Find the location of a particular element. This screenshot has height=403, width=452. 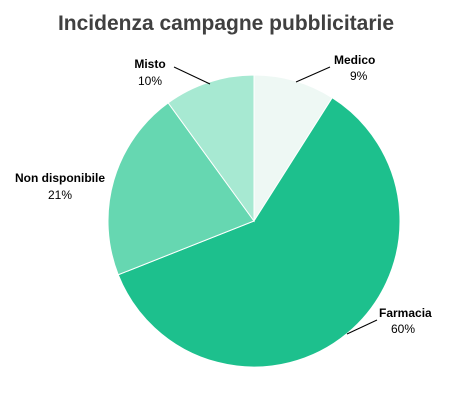

slice-label: Misto is located at coordinates (149, 64).